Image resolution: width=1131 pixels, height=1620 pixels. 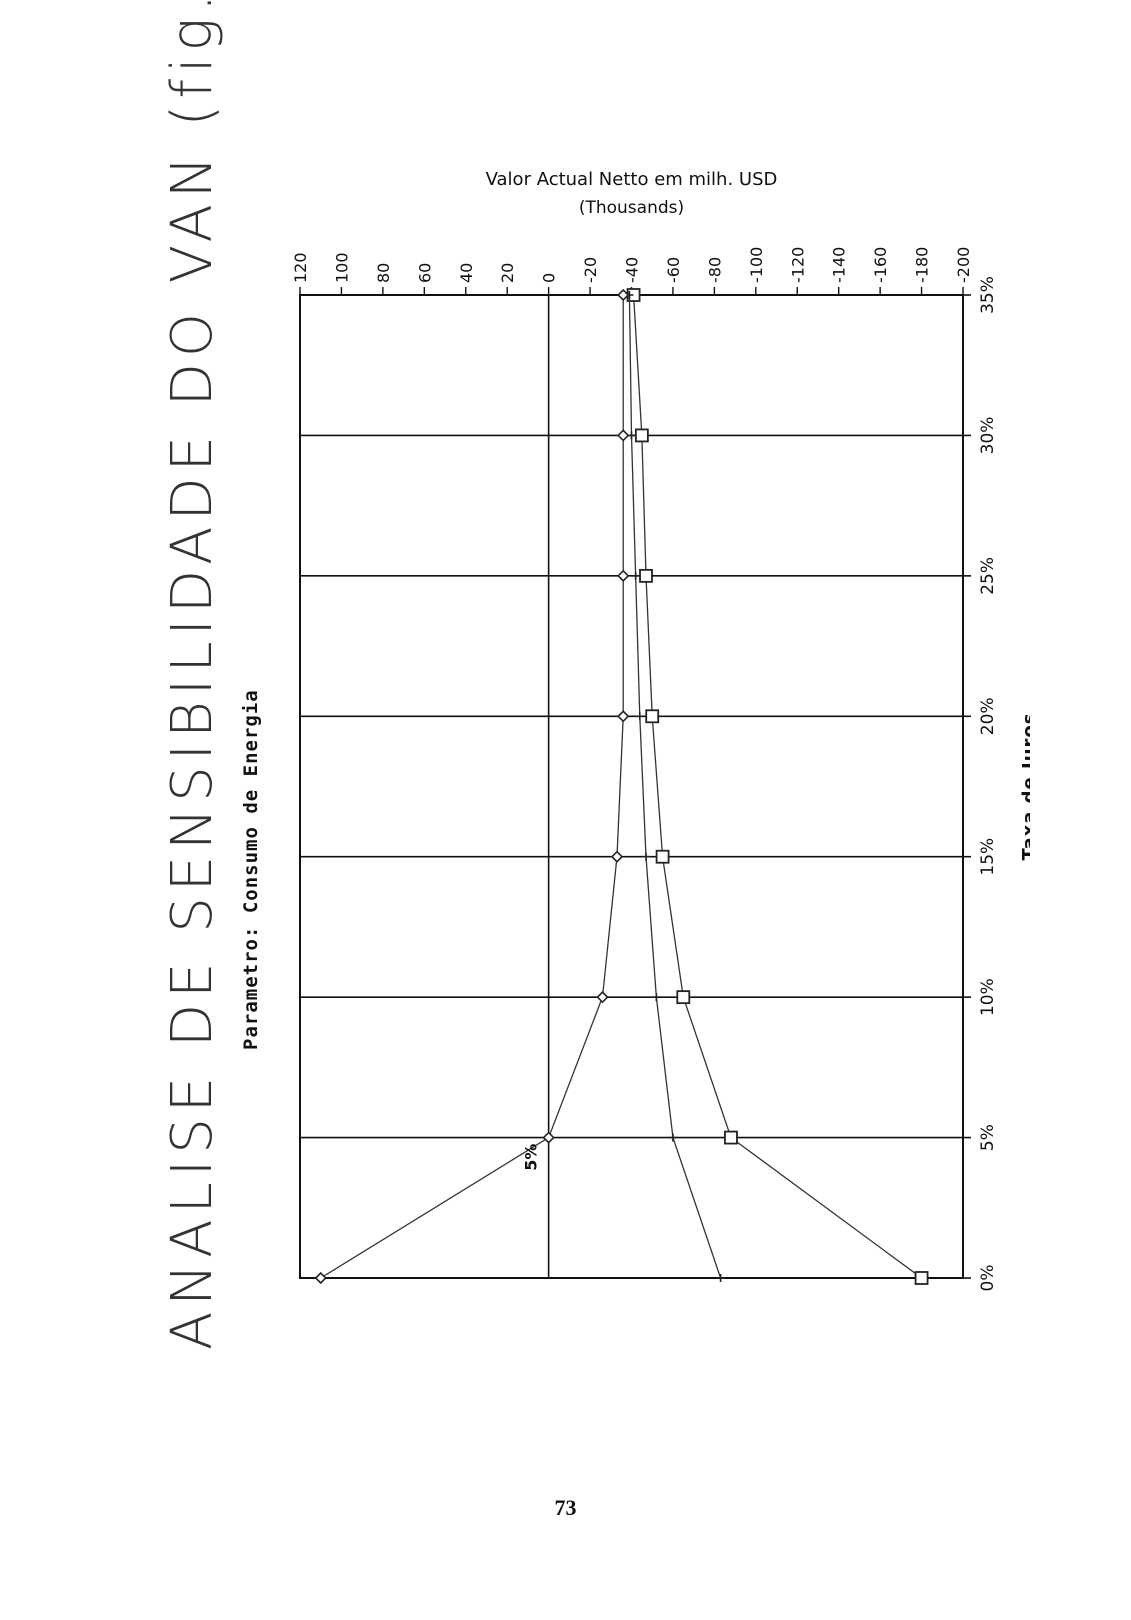 What do you see at coordinates (922, 265) in the screenshot?
I see `y-tick-label: -180` at bounding box center [922, 265].